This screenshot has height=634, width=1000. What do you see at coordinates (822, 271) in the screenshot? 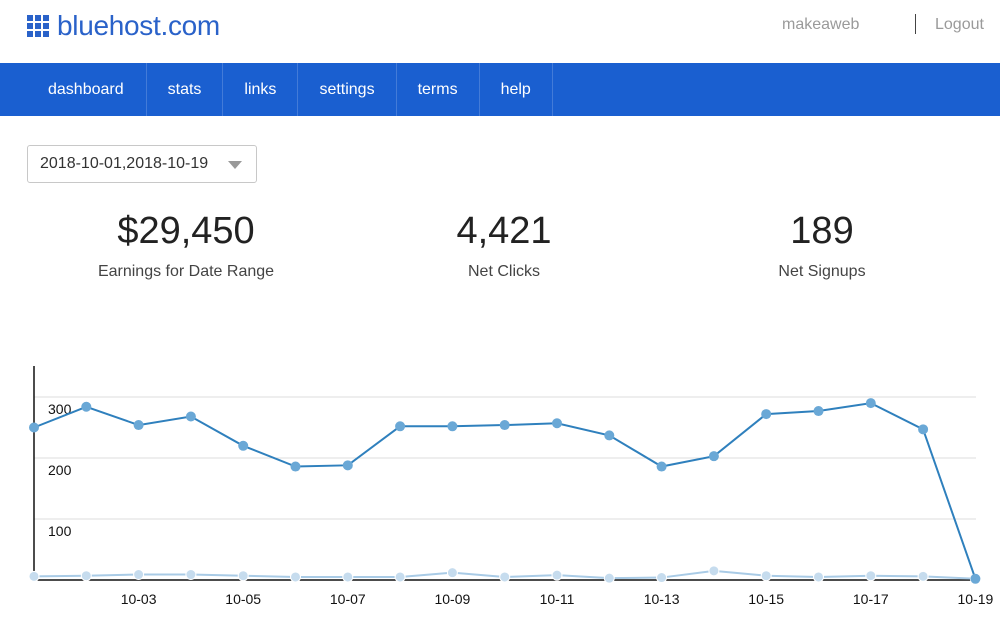
I see `signups-label: Net Signups` at bounding box center [822, 271].